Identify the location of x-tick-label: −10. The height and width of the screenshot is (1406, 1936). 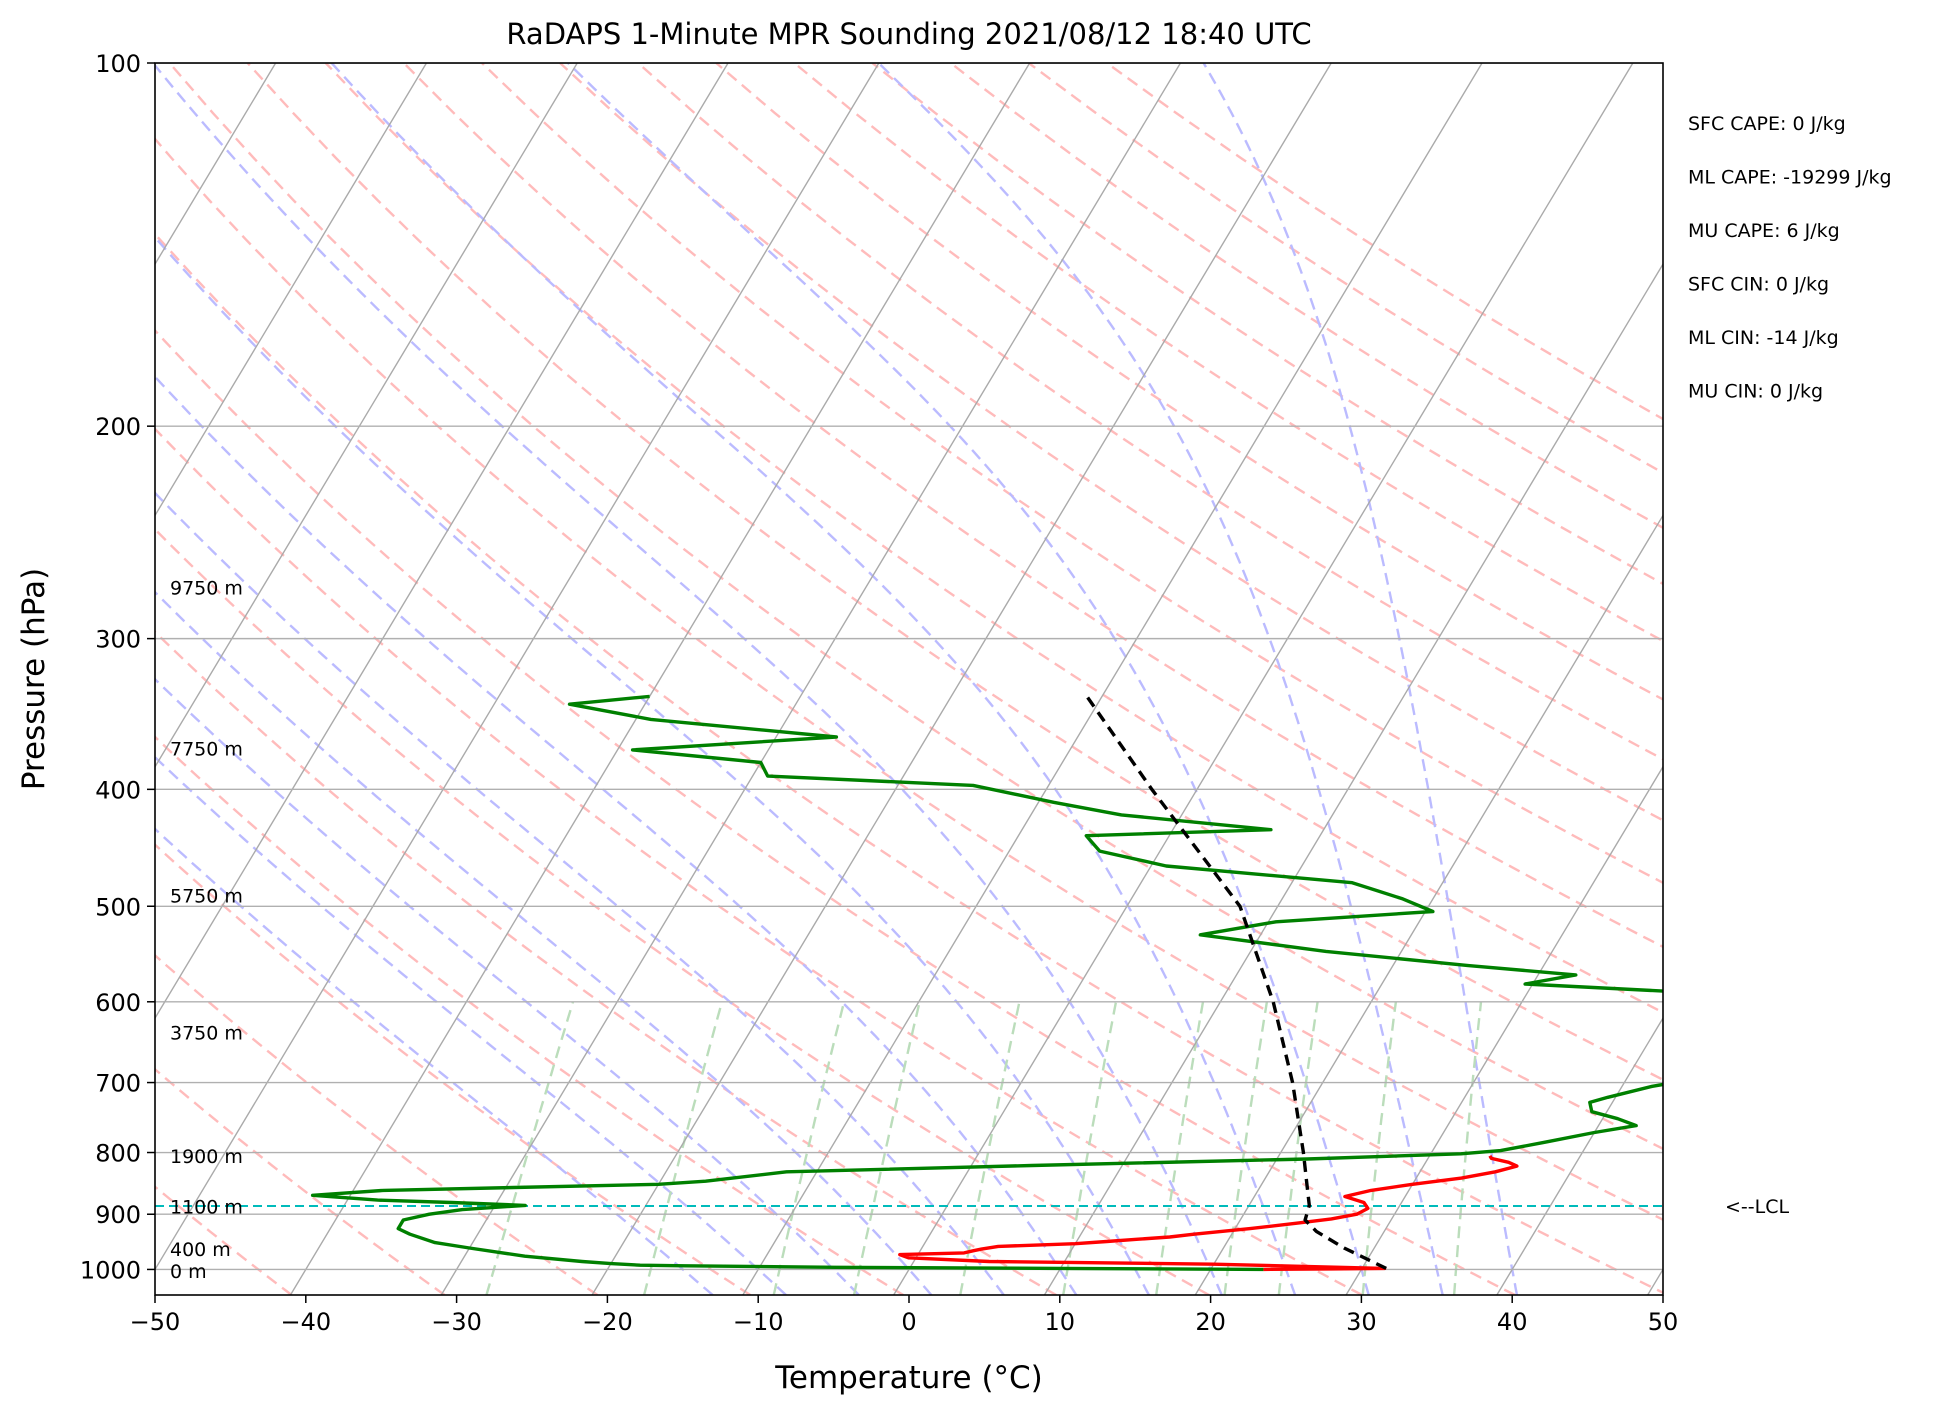
(758, 1322).